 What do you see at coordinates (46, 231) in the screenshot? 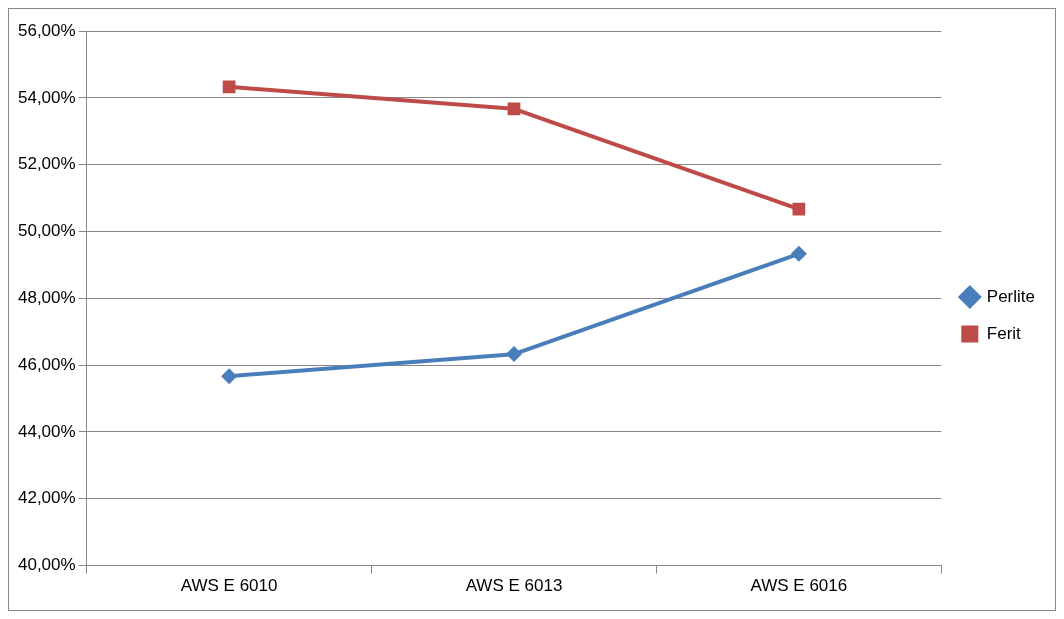
I see `y-tick-label: 50,00%` at bounding box center [46, 231].